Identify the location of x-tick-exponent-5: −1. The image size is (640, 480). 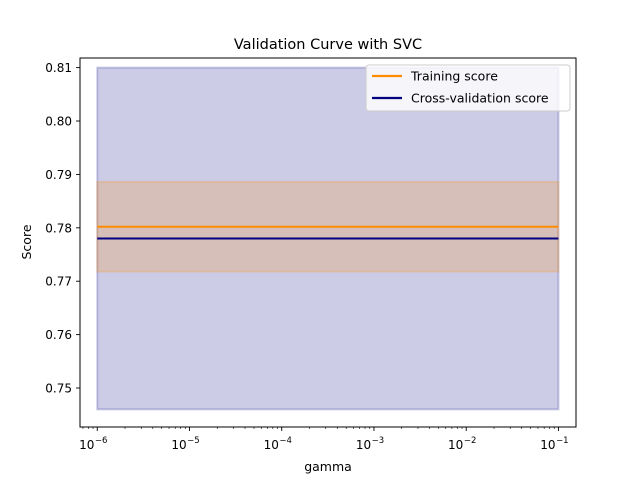
(562, 441).